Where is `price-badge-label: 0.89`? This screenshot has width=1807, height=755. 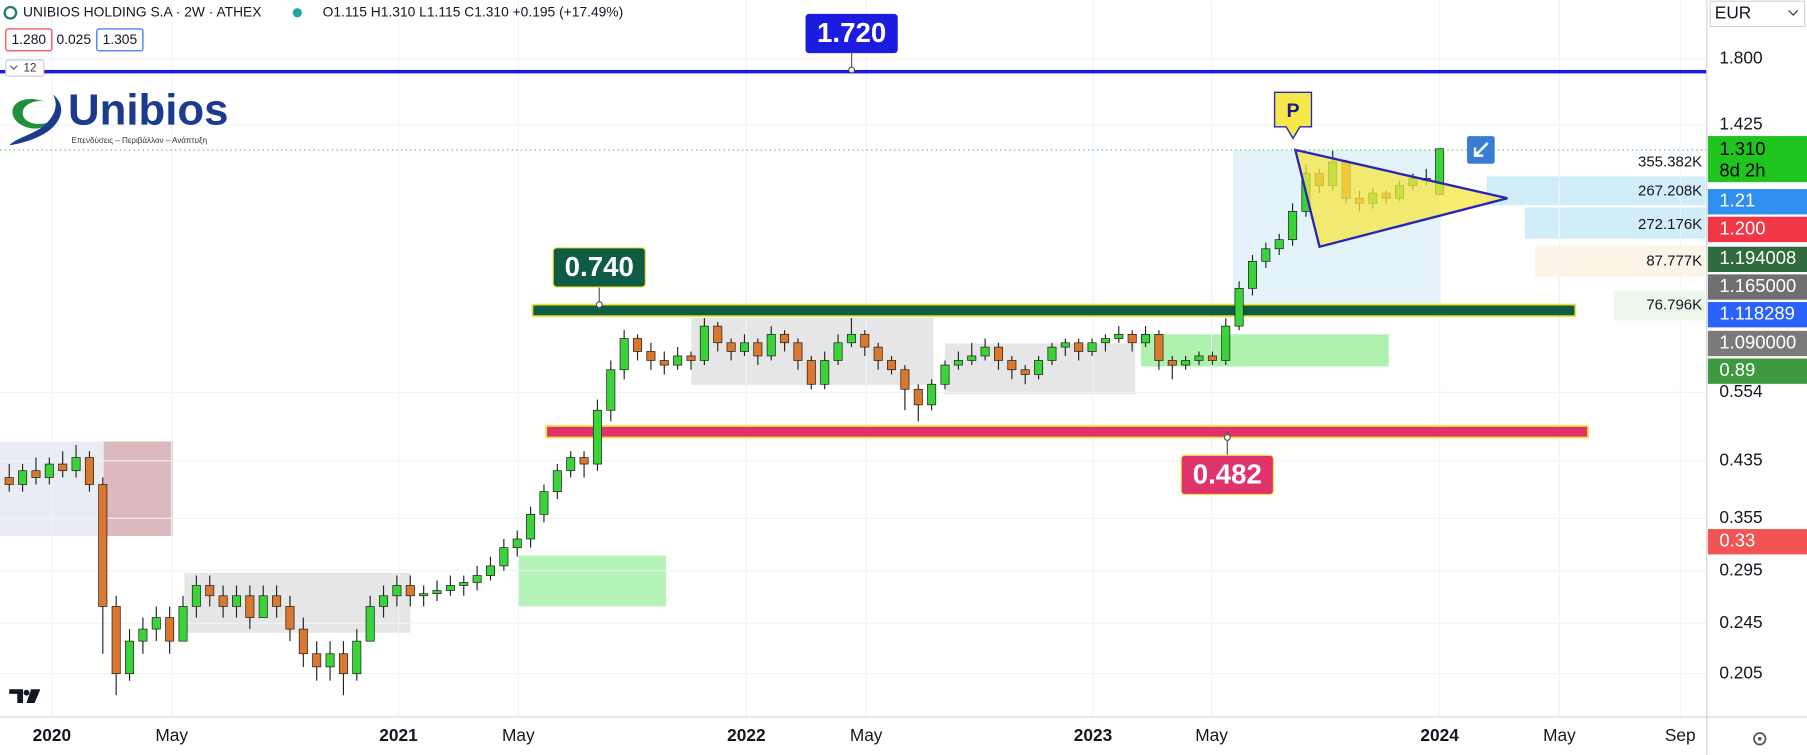
price-badge-label: 0.89 is located at coordinates (1737, 369).